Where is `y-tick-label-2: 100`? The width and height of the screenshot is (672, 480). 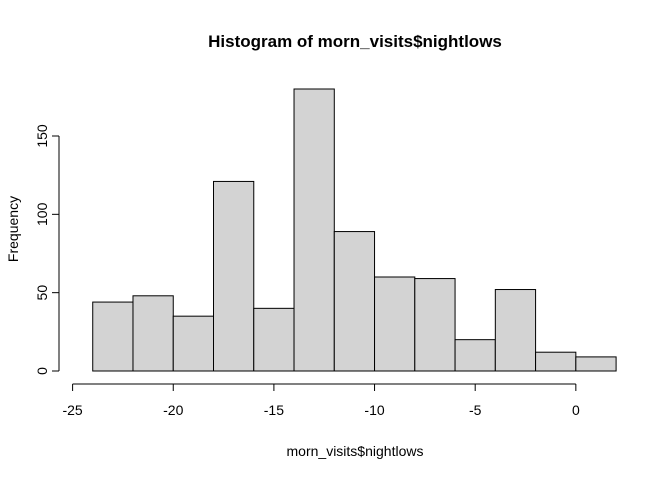
y-tick-label-2: 100 is located at coordinates (42, 214).